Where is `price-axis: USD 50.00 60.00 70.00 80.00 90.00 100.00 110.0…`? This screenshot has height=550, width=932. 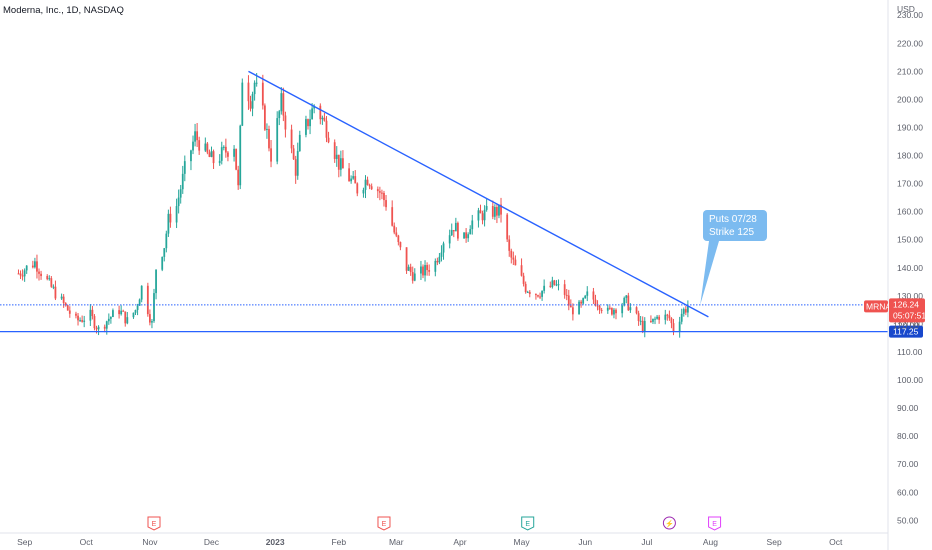 price-axis: USD 50.00 60.00 70.00 80.00 90.00 100.00 110.0… is located at coordinates (909, 275).